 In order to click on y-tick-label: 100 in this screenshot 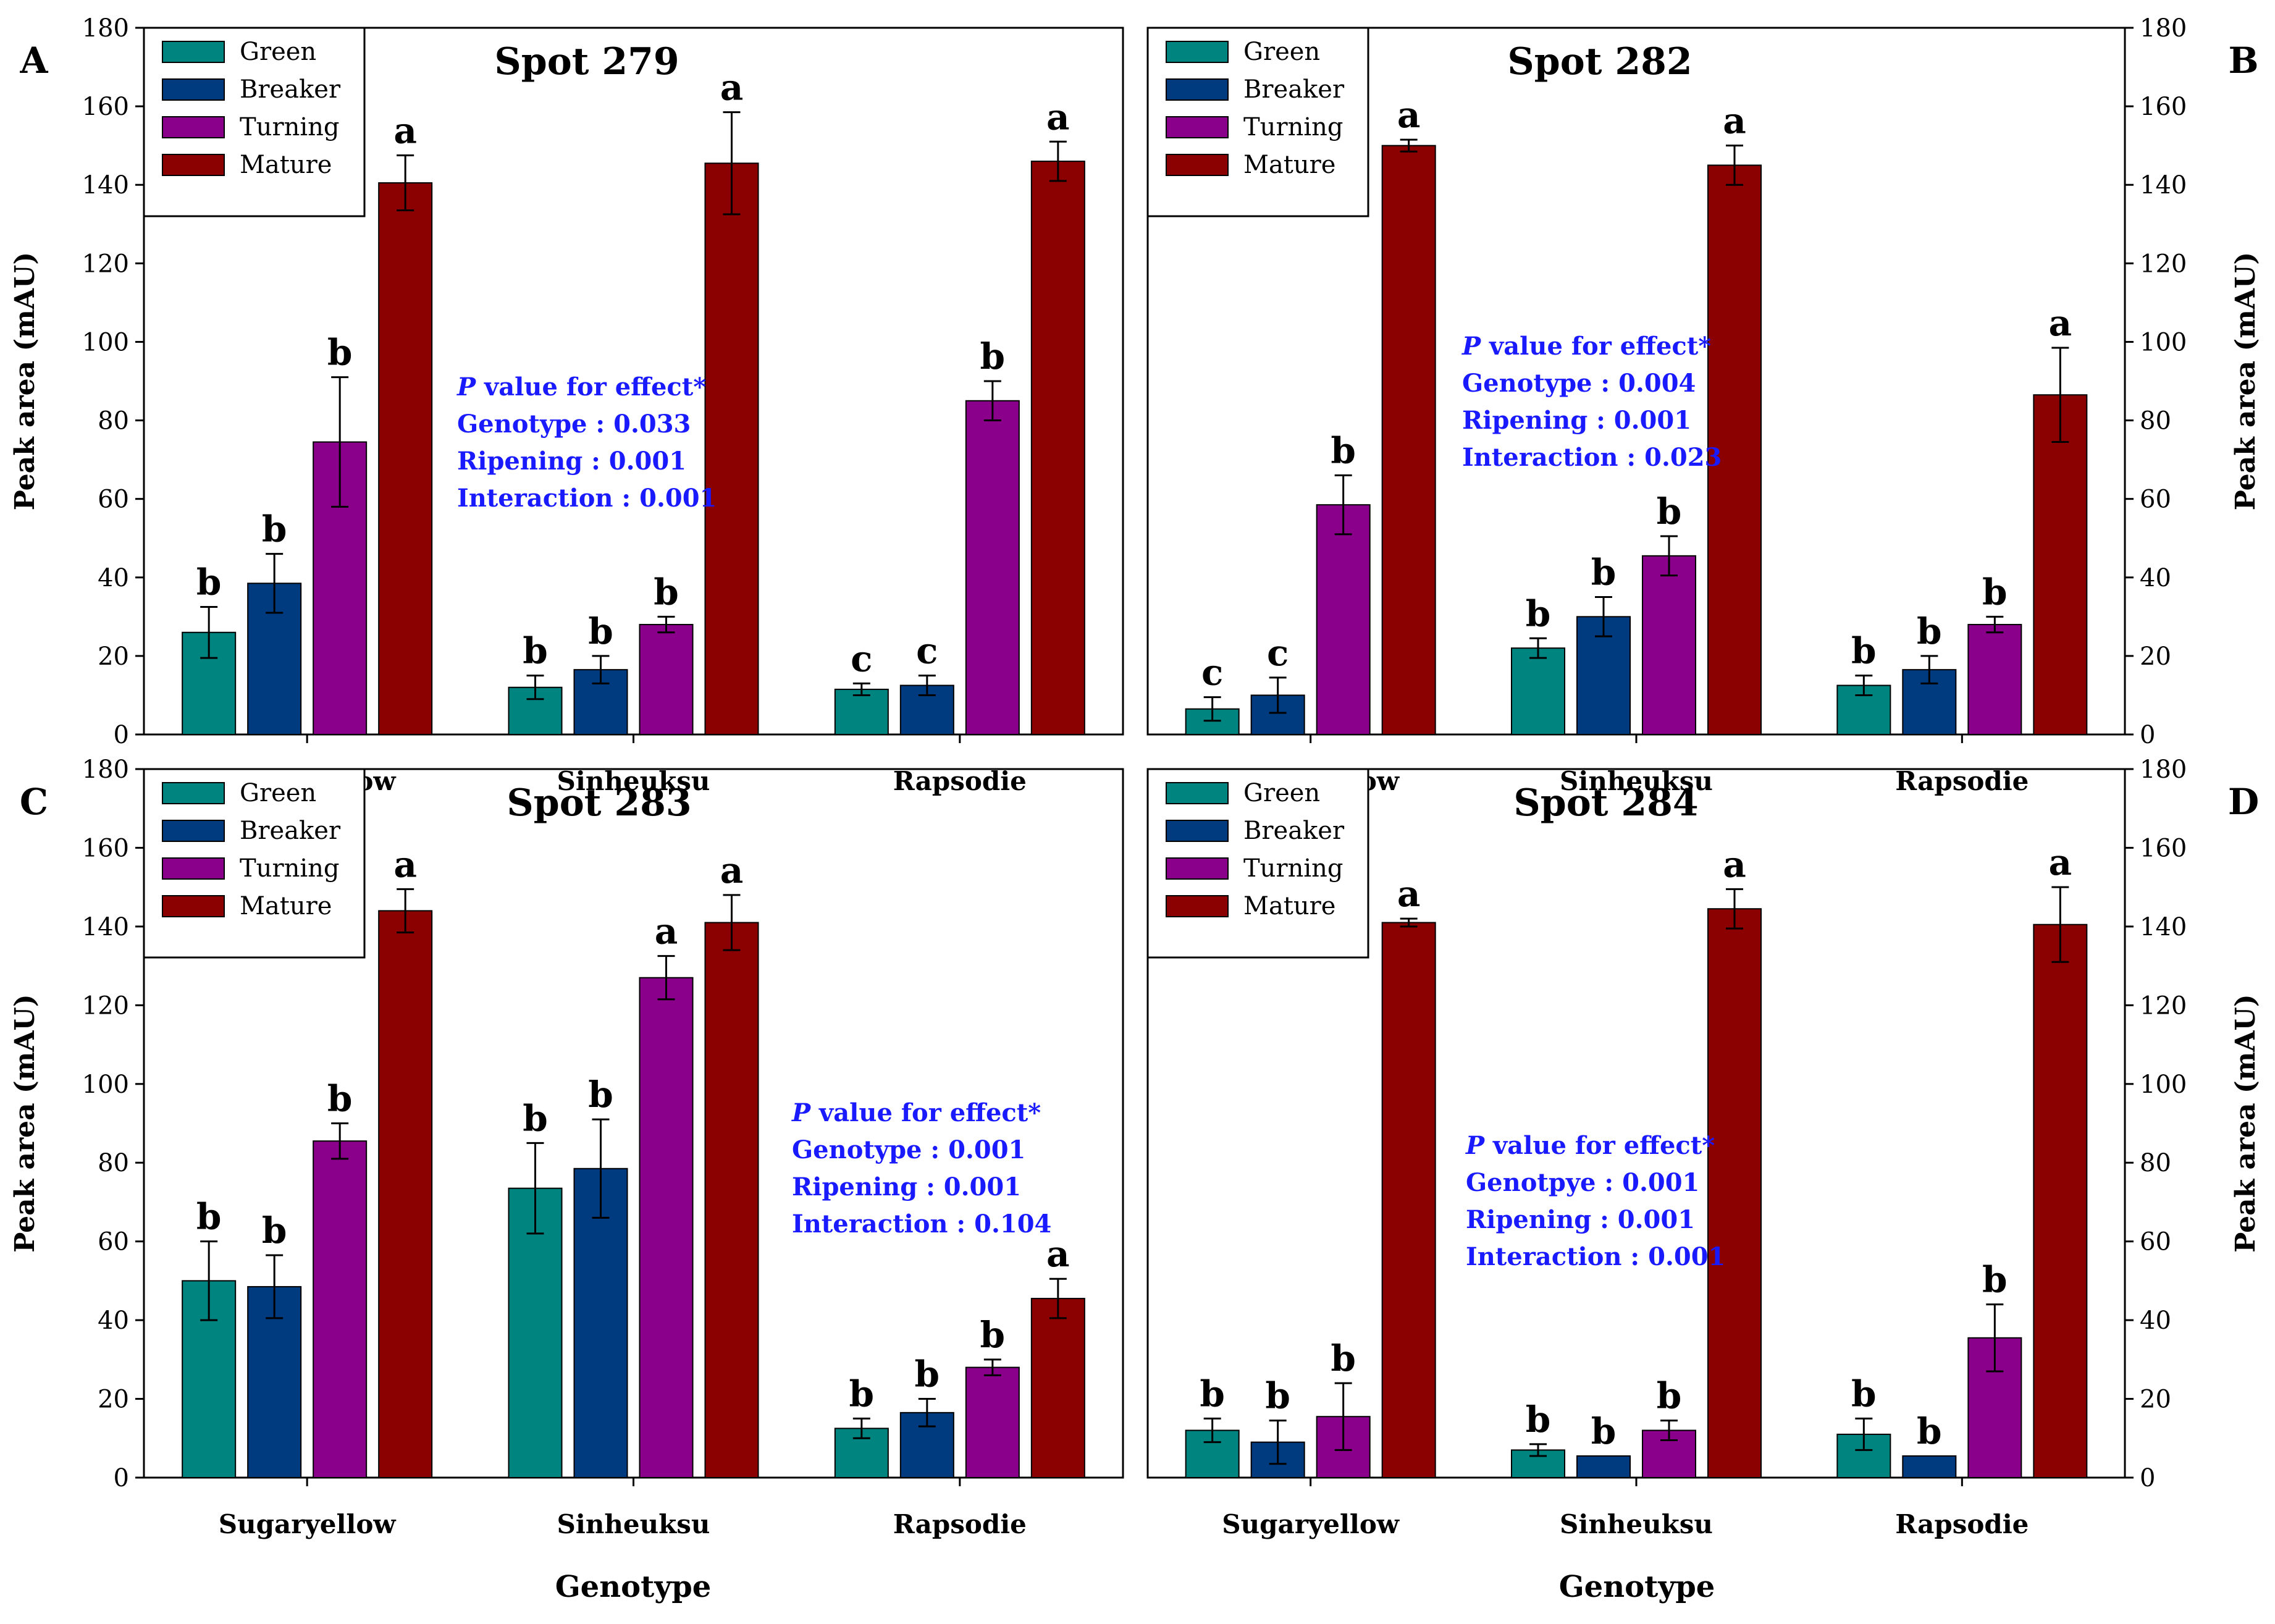, I will do `click(2164, 1085)`.